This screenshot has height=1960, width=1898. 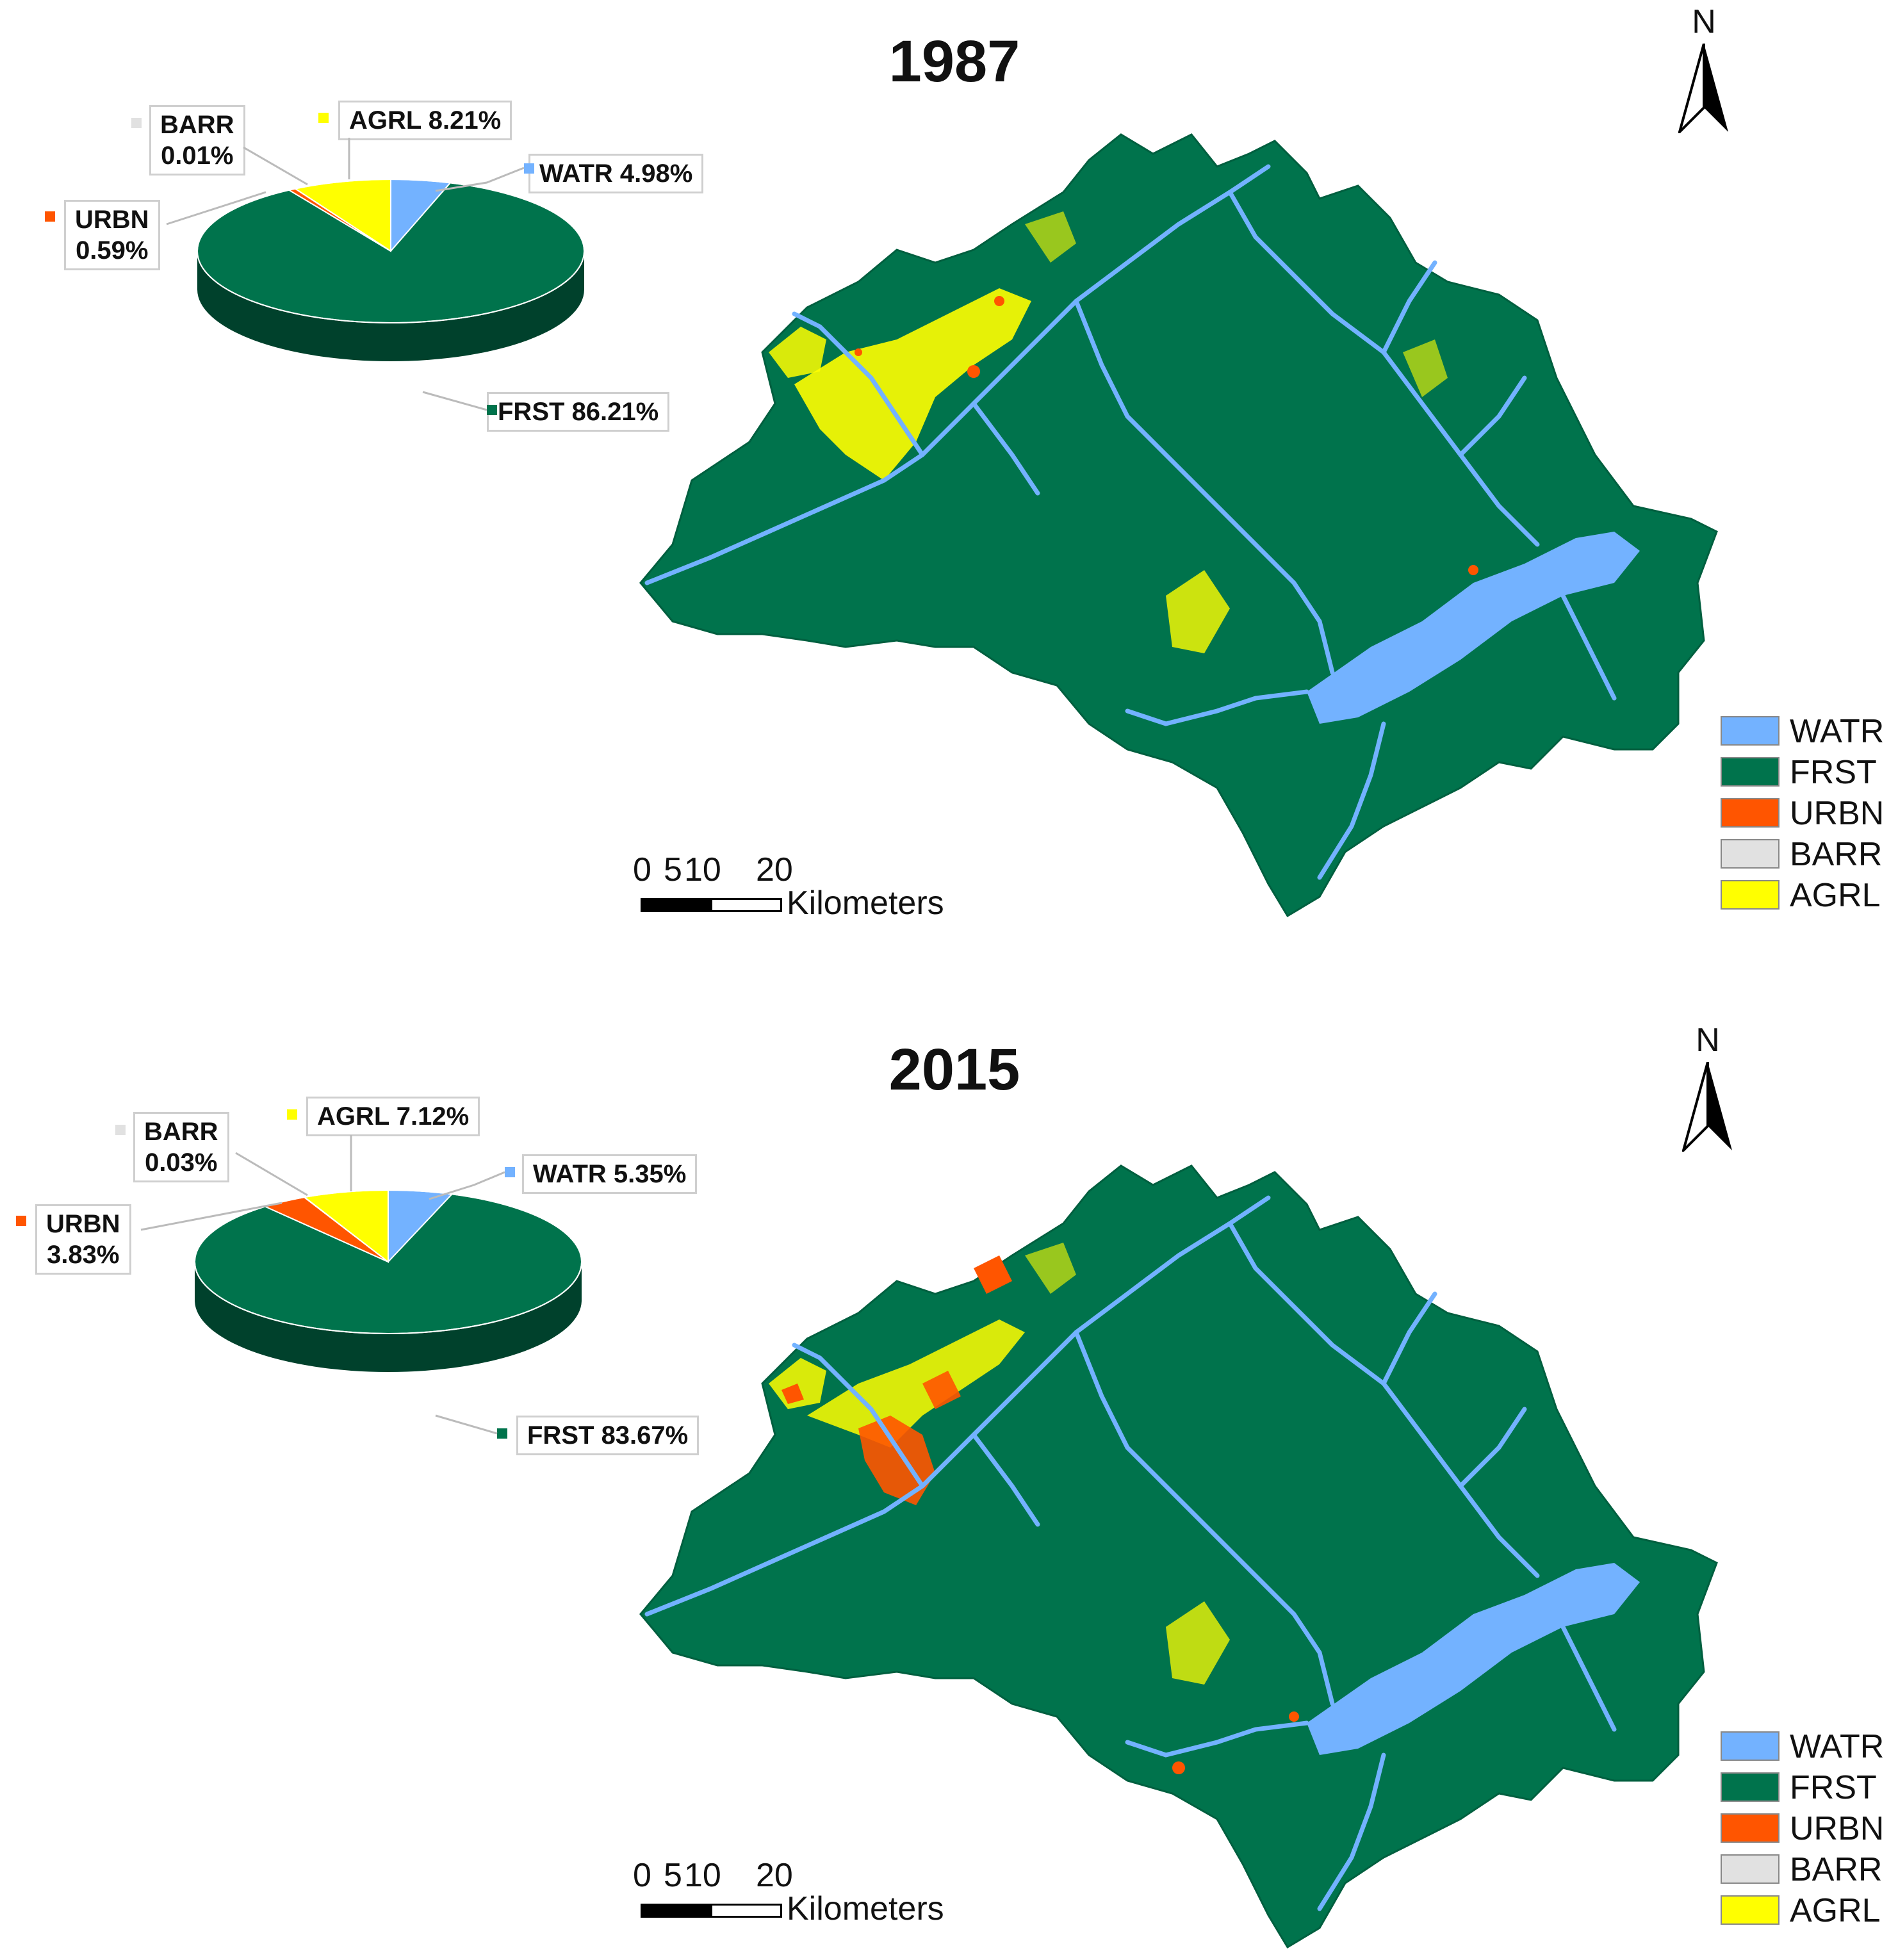 What do you see at coordinates (616, 173) in the screenshot?
I see `pie-label-watr: WATR 4.98%` at bounding box center [616, 173].